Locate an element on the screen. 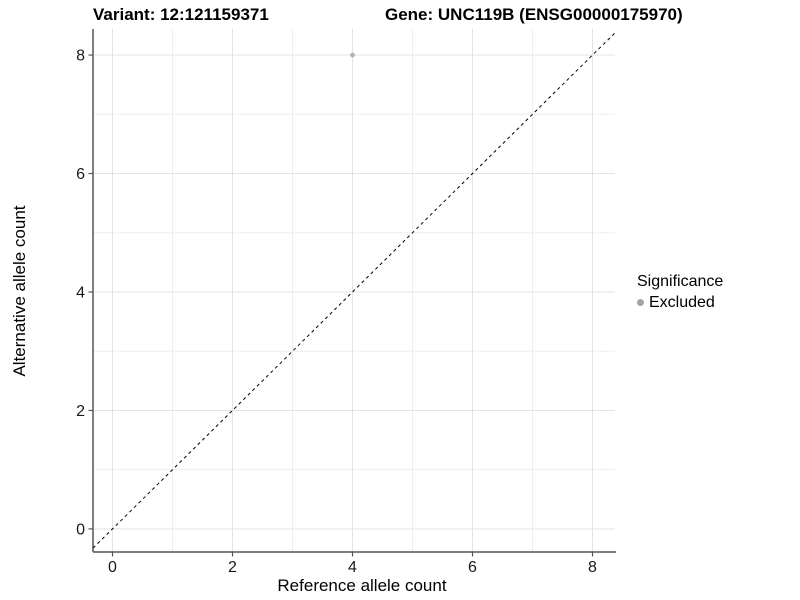  x-tick-label: 6 is located at coordinates (472, 567).